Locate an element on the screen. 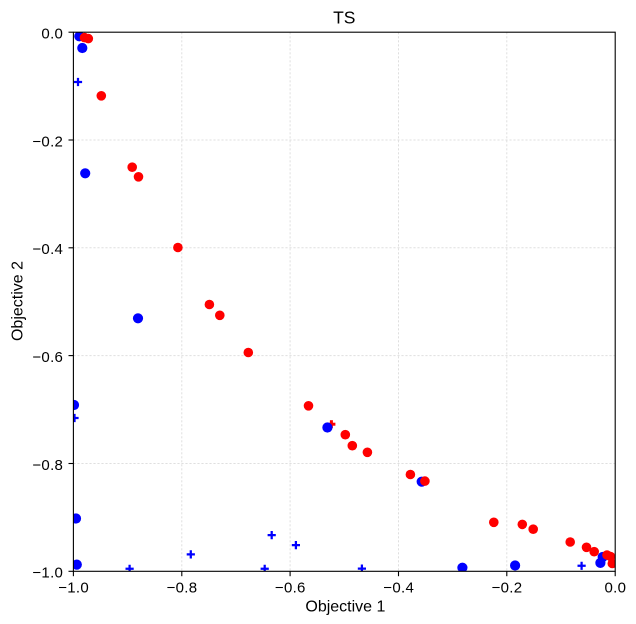  svg-text: Objective 2 is located at coordinates (17, 301).